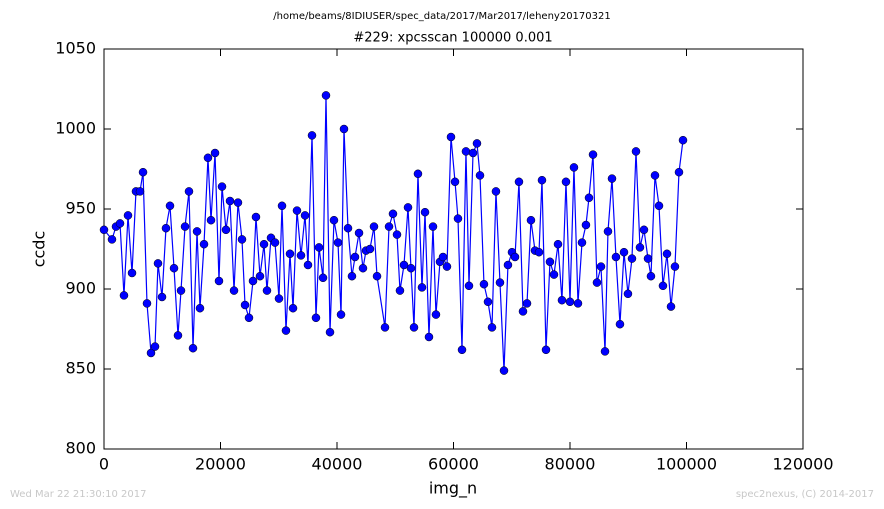 The width and height of the screenshot is (884, 509). I want to click on x-tick-label: 20000, so click(220, 464).